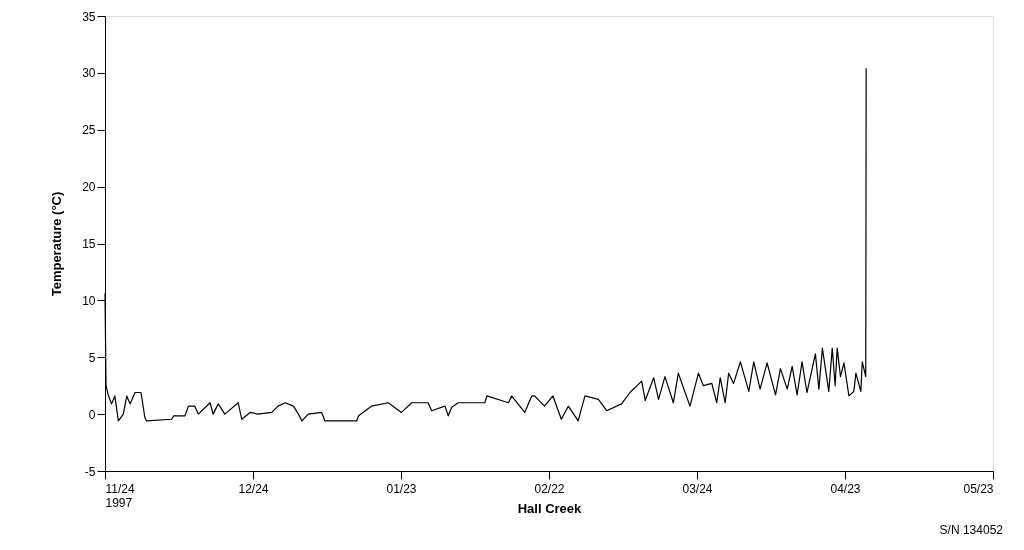  Describe the element at coordinates (845, 488) in the screenshot. I see `x-tick-label: 04/23` at that location.